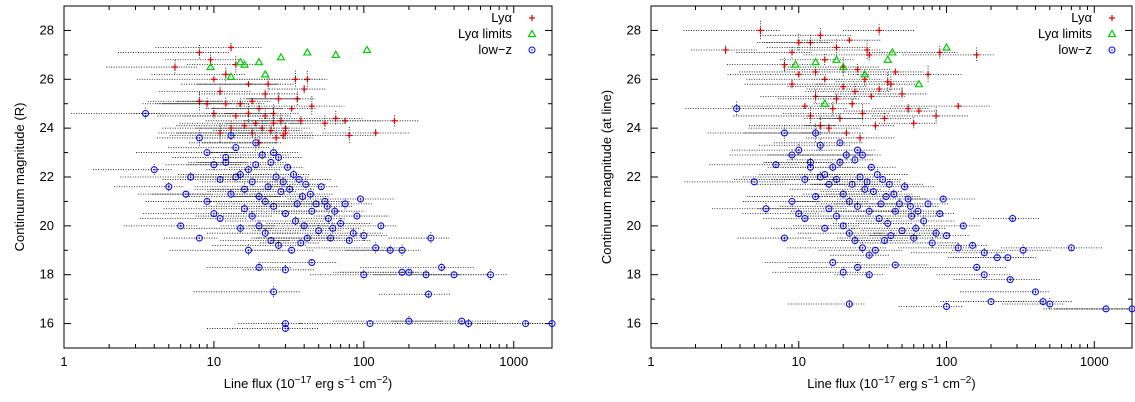  What do you see at coordinates (303, 380) in the screenshot?
I see `x-axis-label-superscript: −17` at bounding box center [303, 380].